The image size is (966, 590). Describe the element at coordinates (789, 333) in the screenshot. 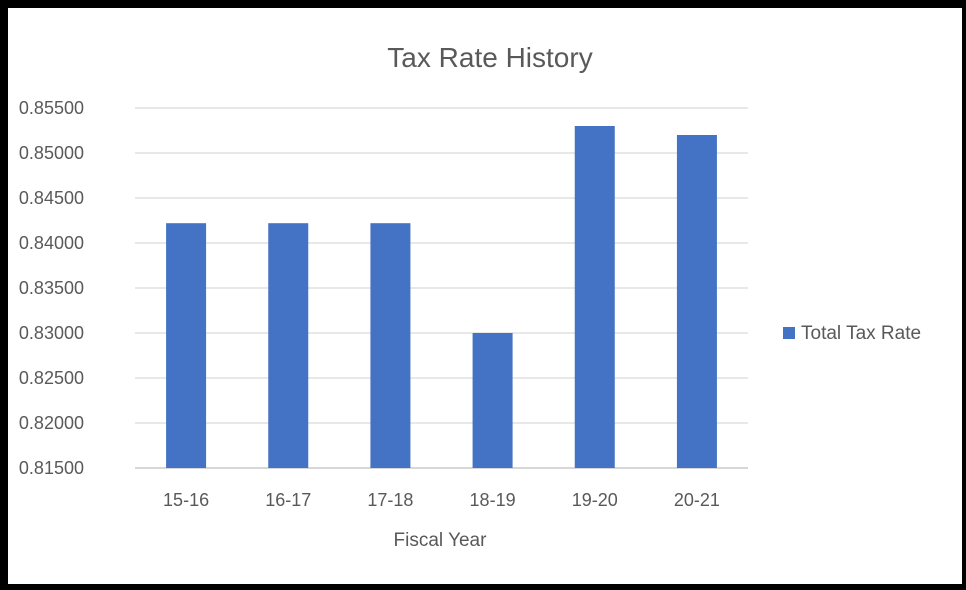

I see `legend-swatch` at that location.